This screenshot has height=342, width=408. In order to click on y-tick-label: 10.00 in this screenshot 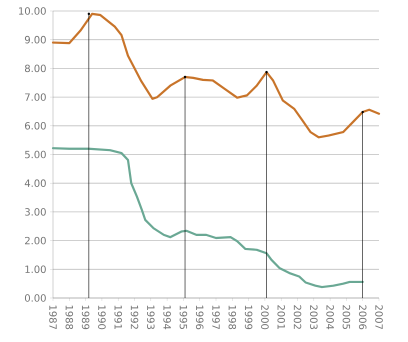, I will do `click(32, 11)`.